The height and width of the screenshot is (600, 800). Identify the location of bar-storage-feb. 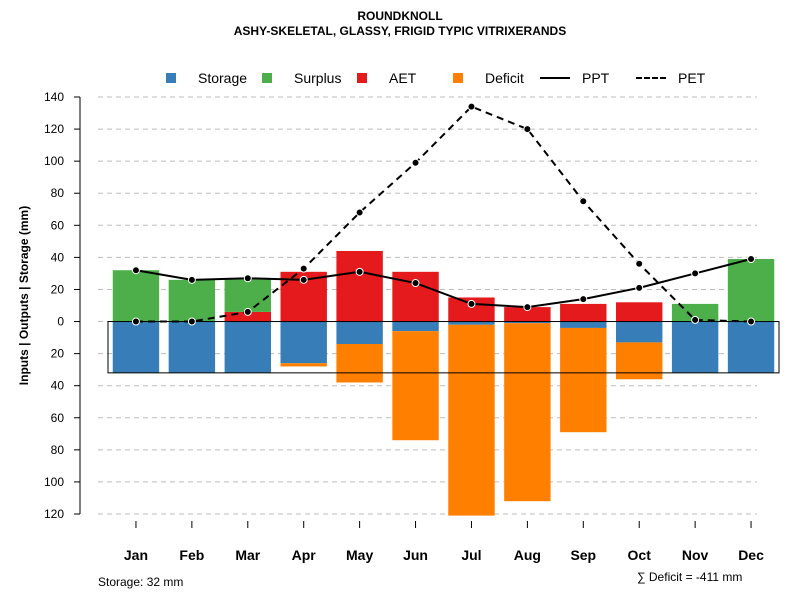
(192, 347).